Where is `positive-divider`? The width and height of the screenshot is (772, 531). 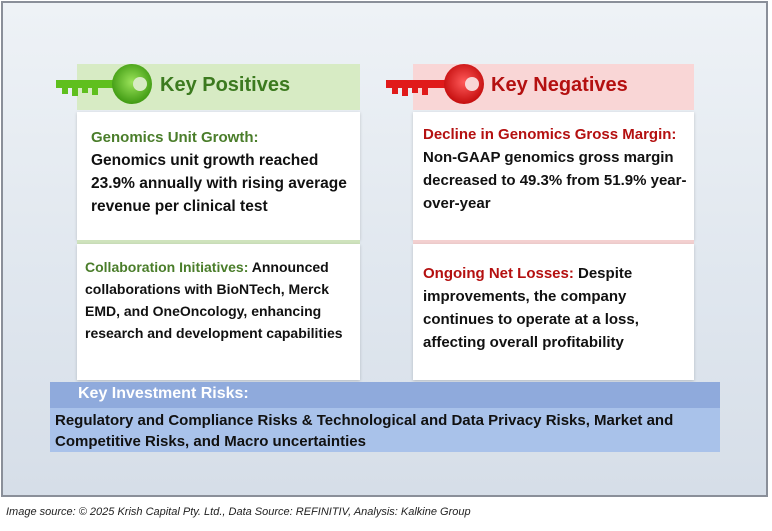 positive-divider is located at coordinates (218, 242).